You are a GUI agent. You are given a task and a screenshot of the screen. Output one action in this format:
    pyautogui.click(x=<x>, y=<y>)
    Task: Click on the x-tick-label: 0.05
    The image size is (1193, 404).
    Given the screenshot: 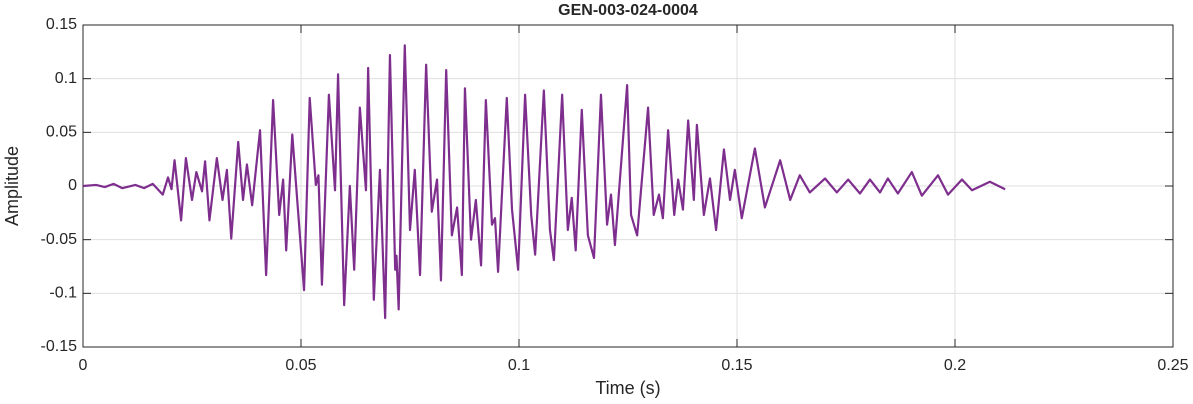 What is the action you would take?
    pyautogui.click(x=300, y=365)
    